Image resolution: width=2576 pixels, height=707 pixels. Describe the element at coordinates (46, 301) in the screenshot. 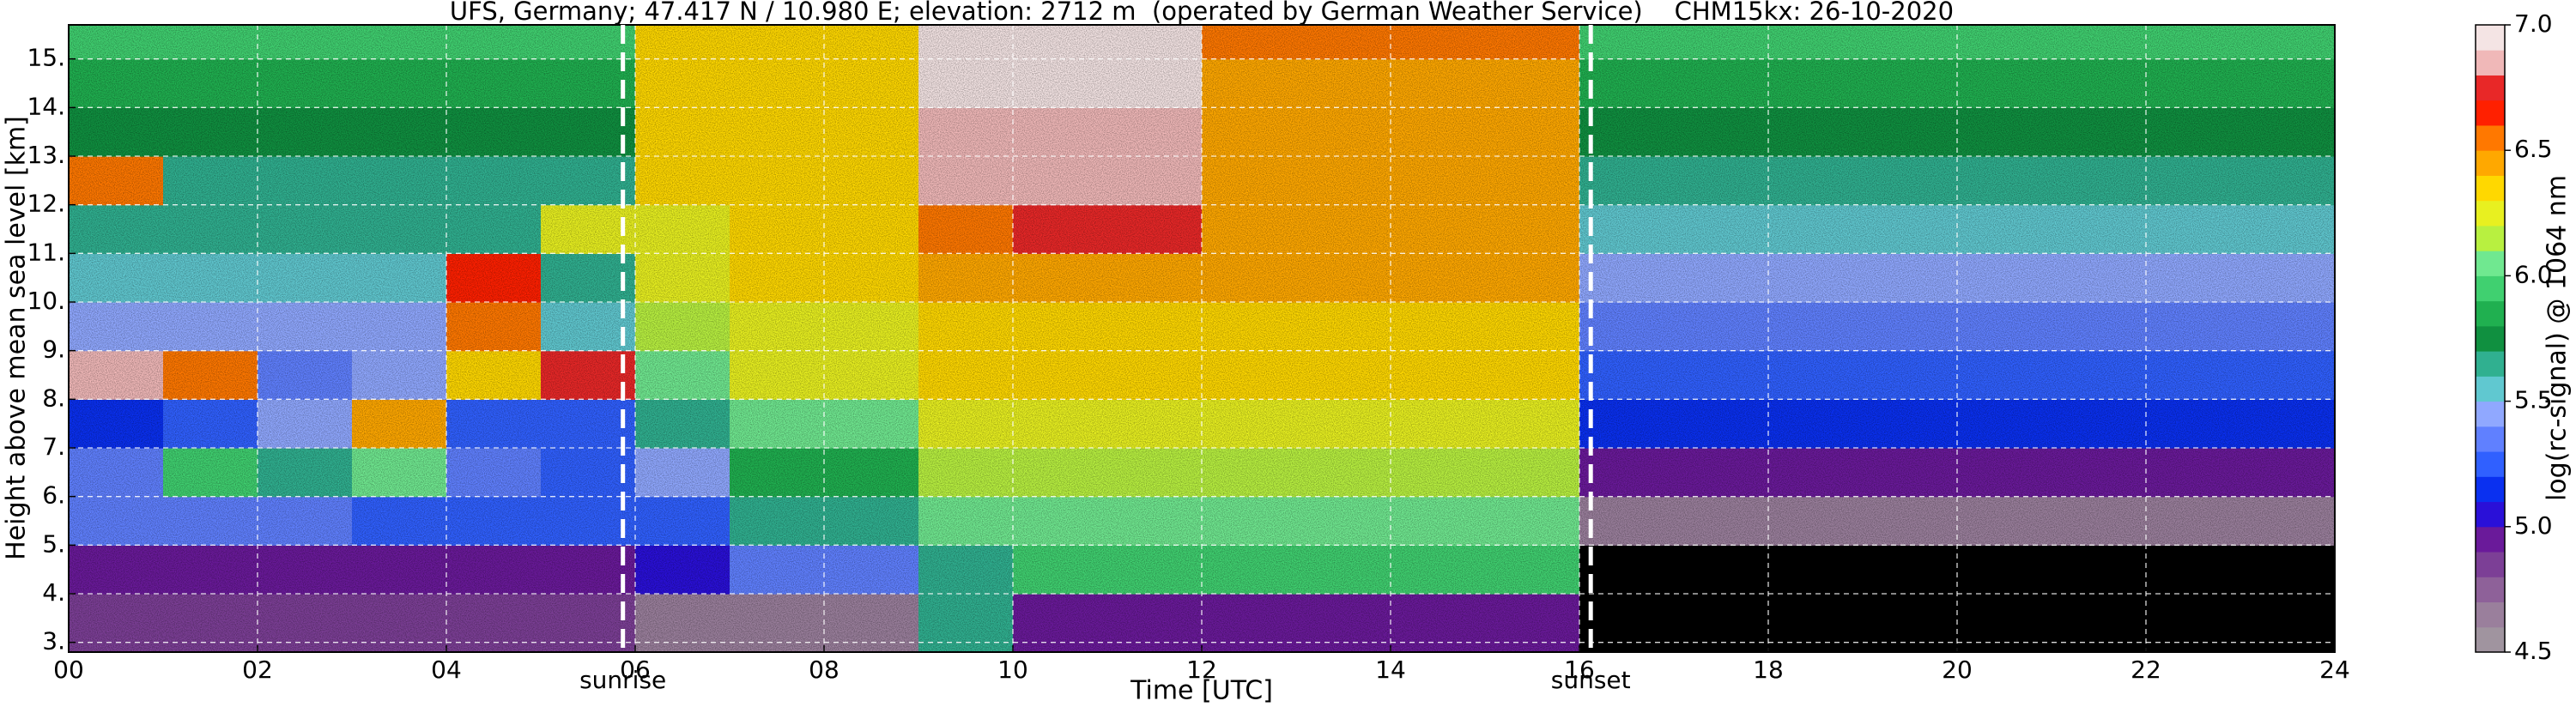

I see `y-tick-label: 10.` at that location.